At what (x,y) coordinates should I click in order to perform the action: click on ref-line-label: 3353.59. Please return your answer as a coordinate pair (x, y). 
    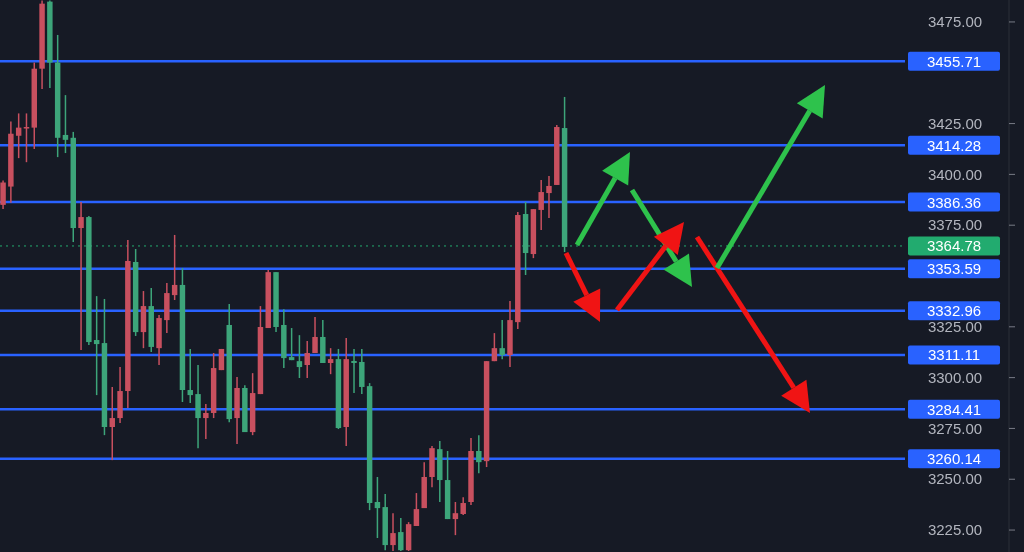
    Looking at the image, I should click on (954, 269).